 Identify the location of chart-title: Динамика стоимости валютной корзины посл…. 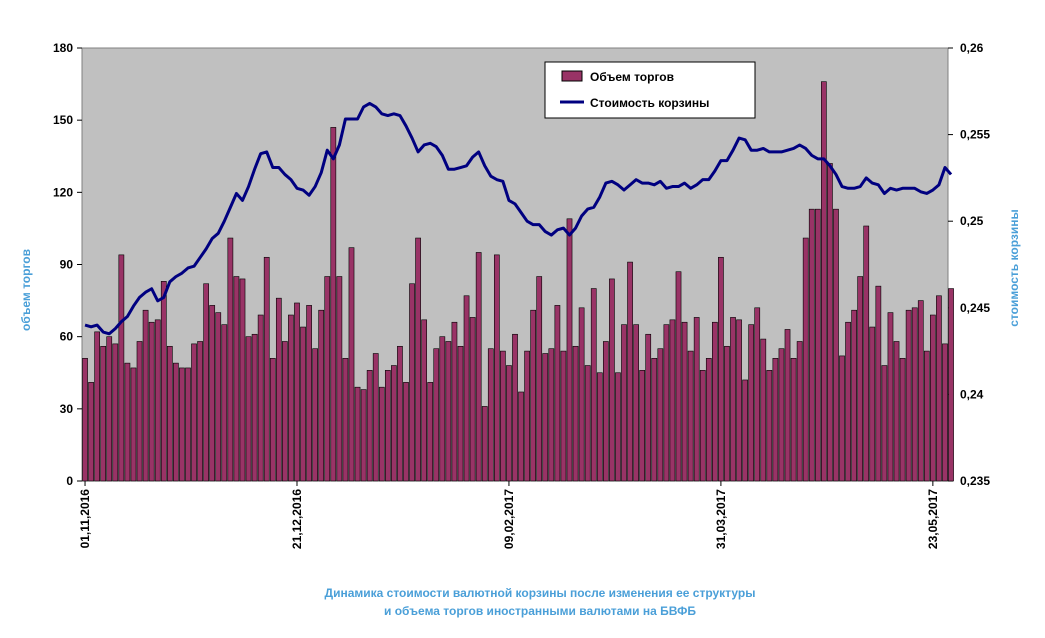
(540, 593).